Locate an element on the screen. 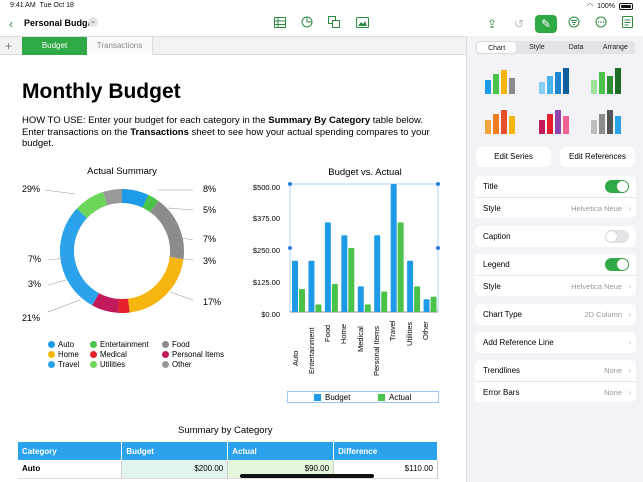  donut-chart is located at coordinates (120, 255).